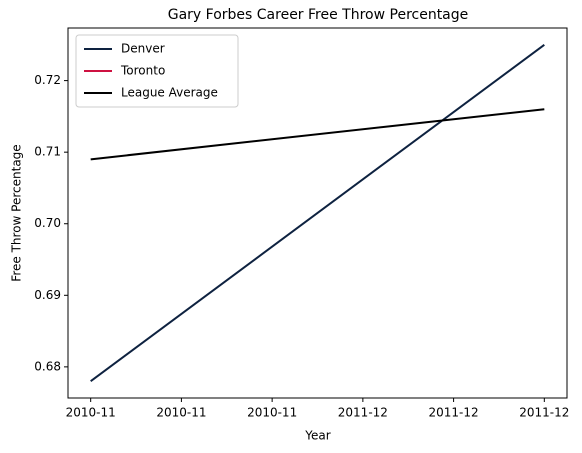 Image resolution: width=582 pixels, height=453 pixels. What do you see at coordinates (47, 152) in the screenshot?
I see `y-tick-label: 0.71` at bounding box center [47, 152].